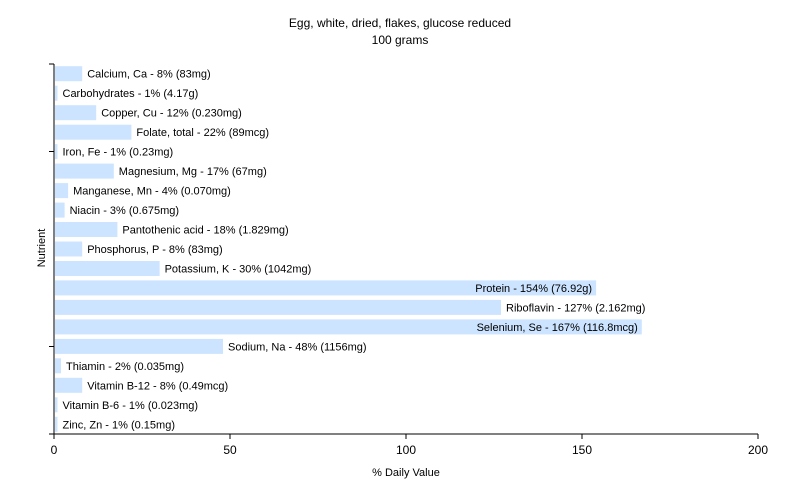 Image resolution: width=800 pixels, height=500 pixels. What do you see at coordinates (118, 153) in the screenshot?
I see `bar-data-label: Iron, Fe - 1% (0.23mg)` at bounding box center [118, 153].